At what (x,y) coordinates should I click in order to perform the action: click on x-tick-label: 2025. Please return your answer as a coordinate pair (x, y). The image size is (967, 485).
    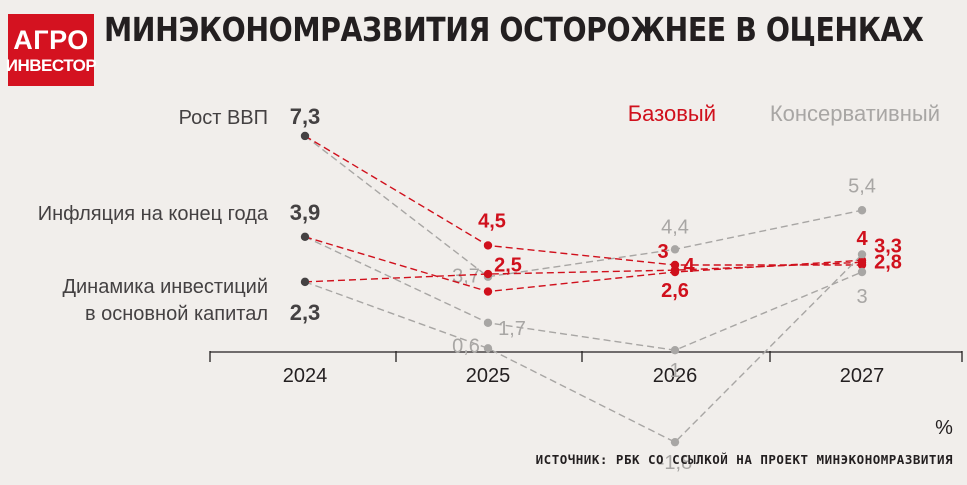
    Looking at the image, I should click on (488, 376).